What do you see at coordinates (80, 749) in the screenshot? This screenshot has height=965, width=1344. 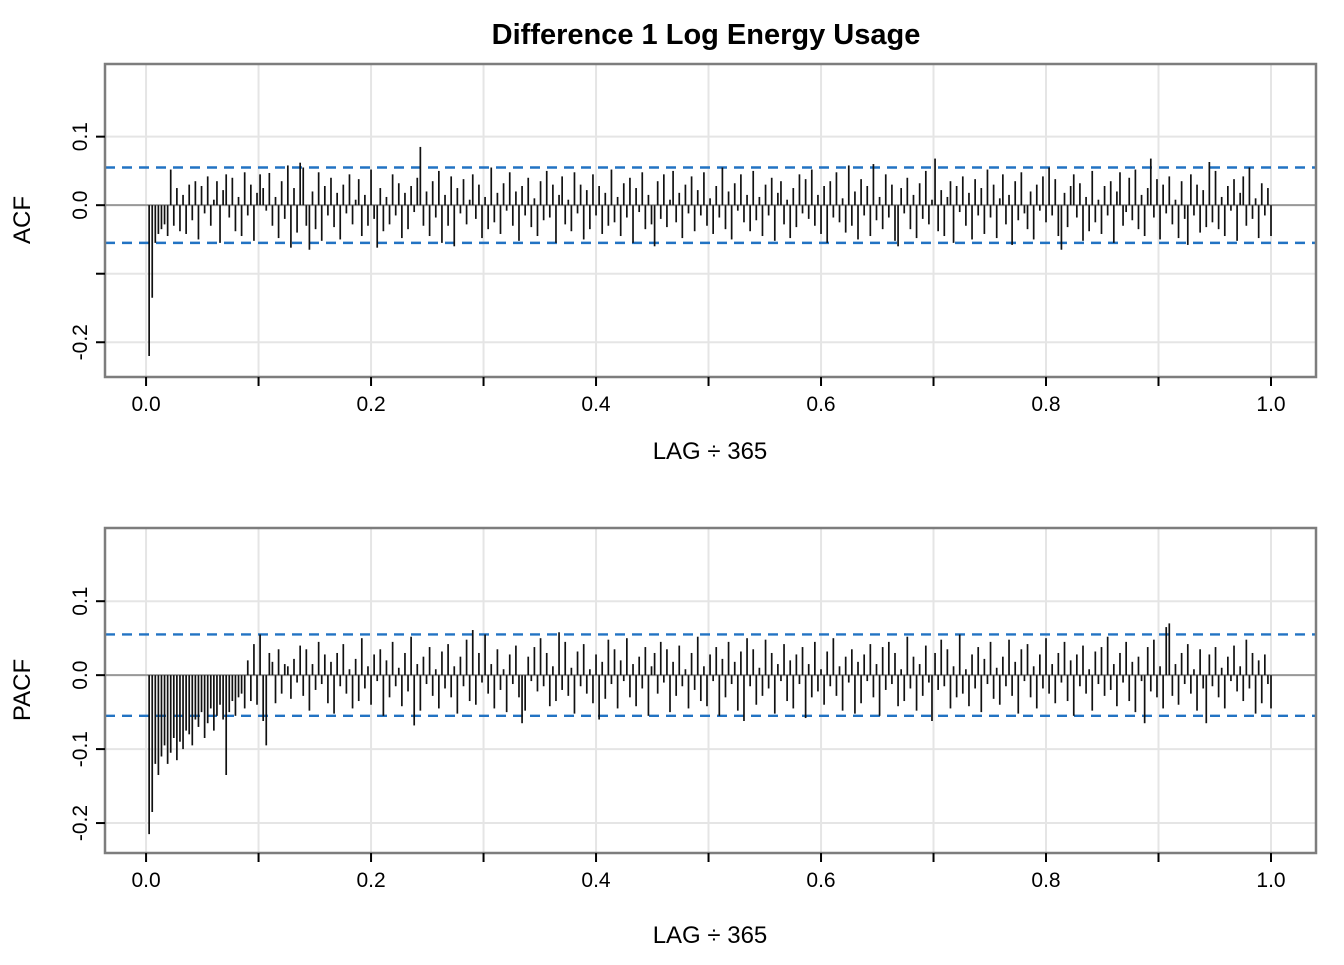 I see `y-tick-label: -0.1` at bounding box center [80, 749].